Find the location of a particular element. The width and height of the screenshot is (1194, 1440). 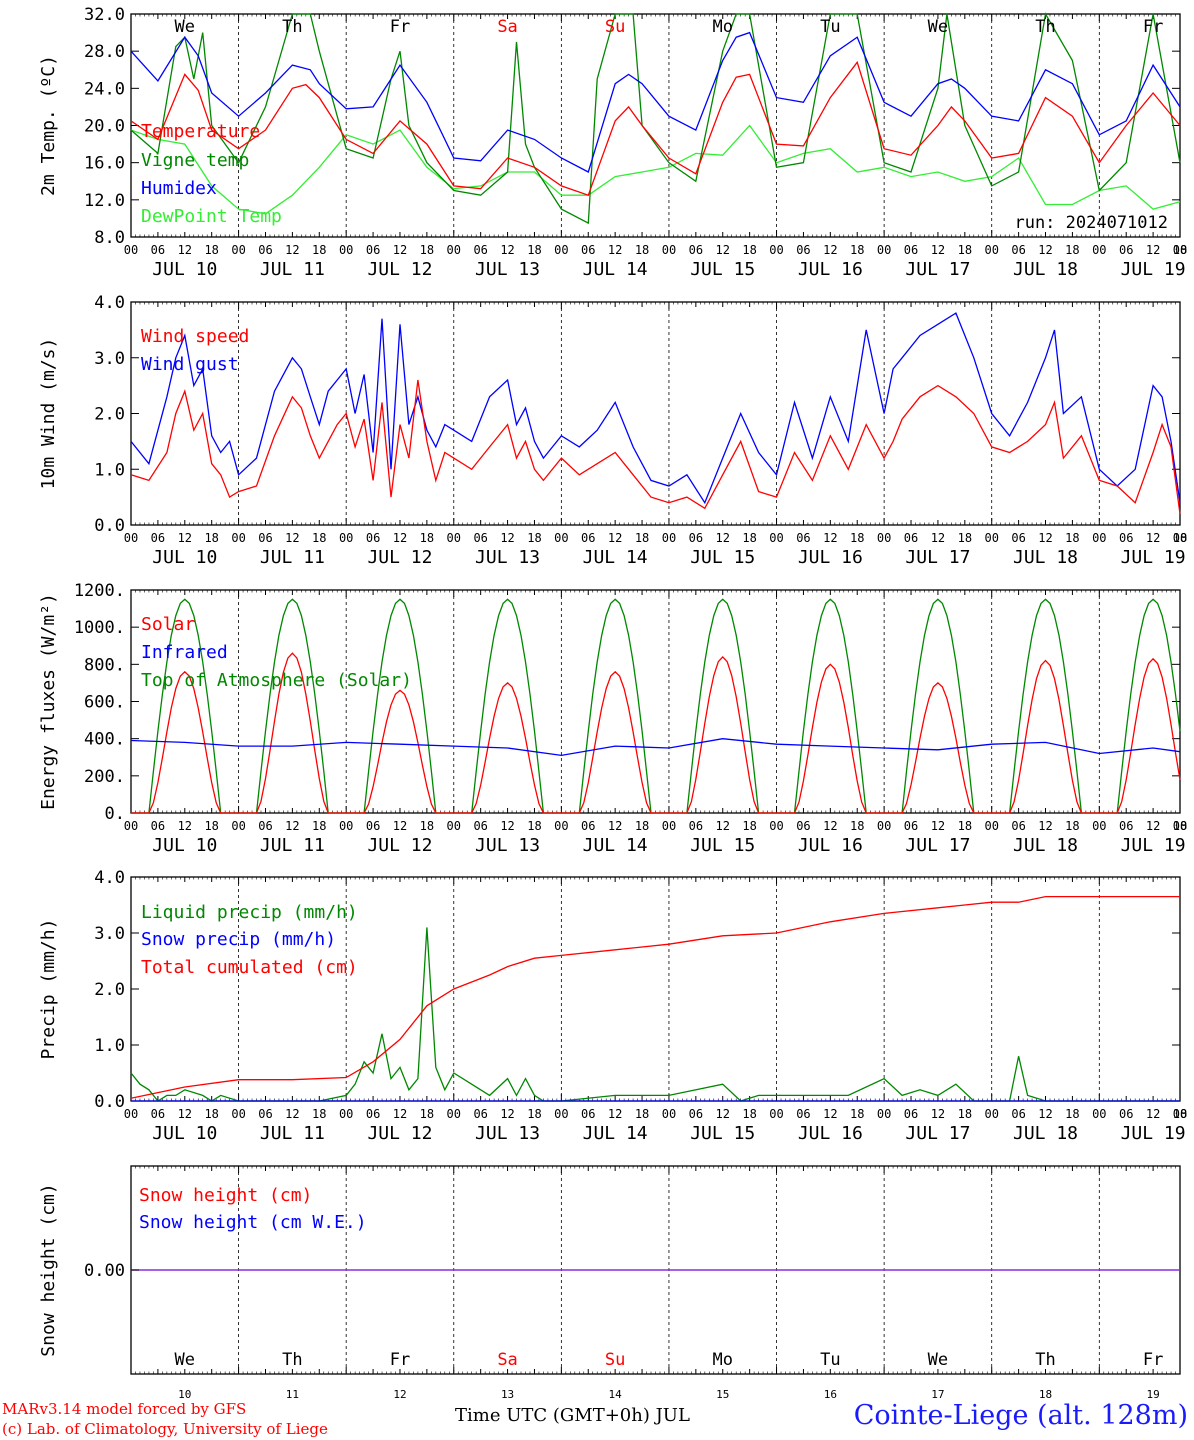

hour-label-2-216: 00 is located at coordinates (1099, 826).